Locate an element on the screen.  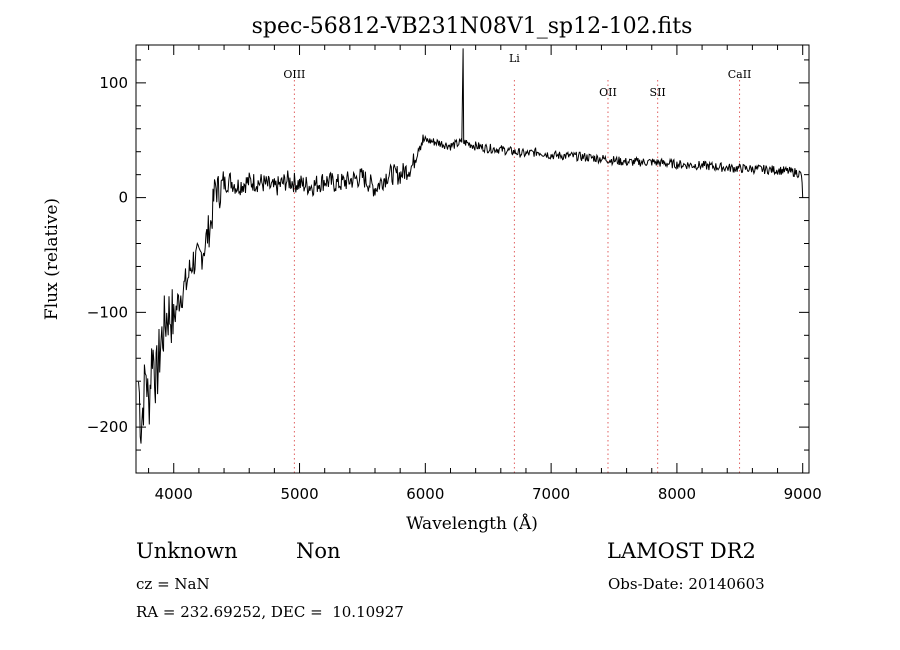
y-tick-label: 100 is located at coordinates (113, 83).